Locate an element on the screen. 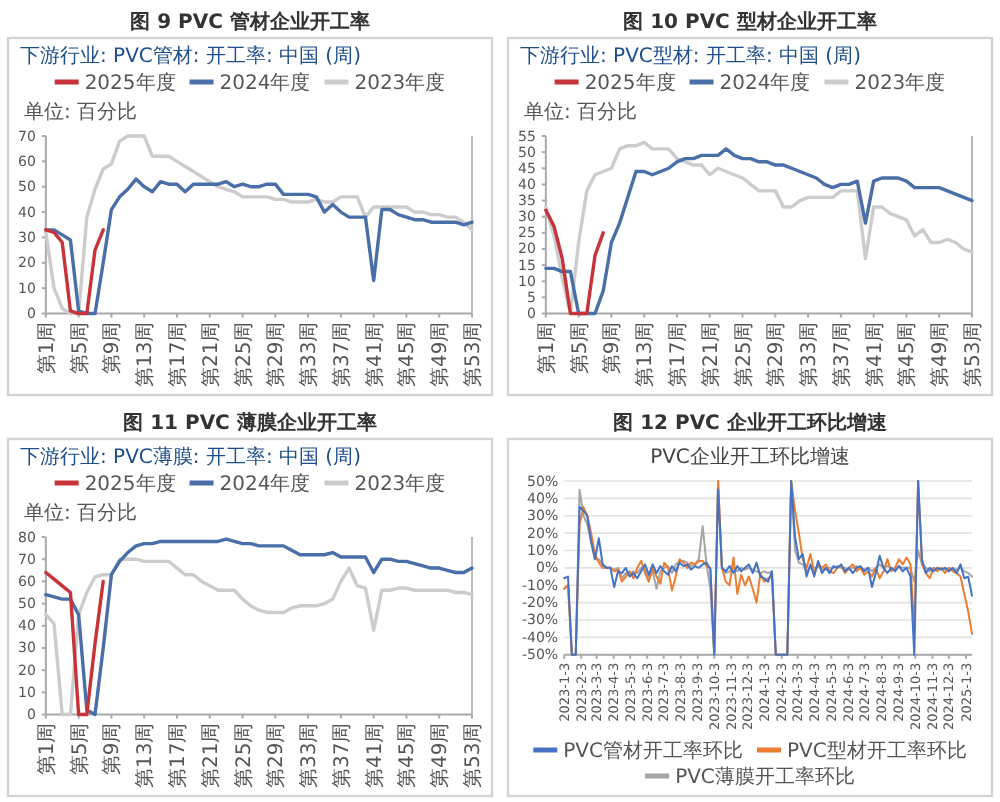  legend-label: PVC管材开工率环比 is located at coordinates (653, 751).